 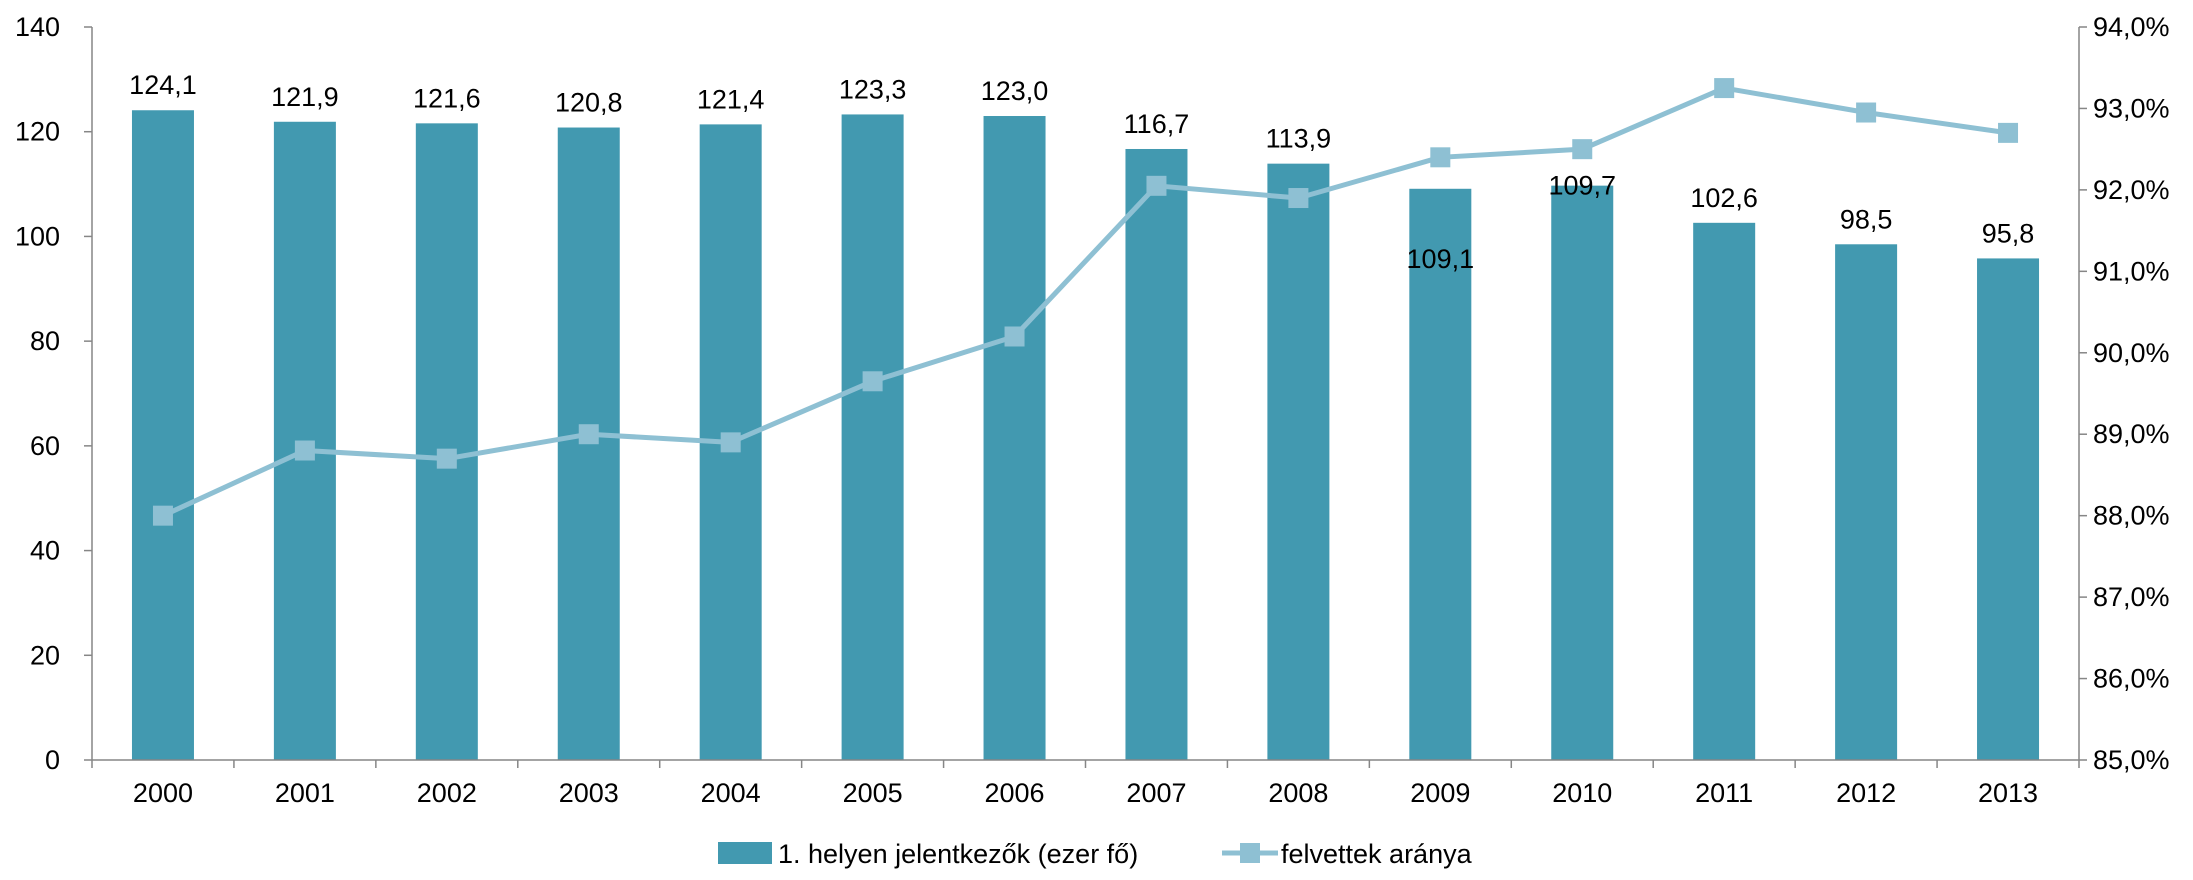 What do you see at coordinates (2131, 434) in the screenshot?
I see `right-tick-label-89: 89,0%` at bounding box center [2131, 434].